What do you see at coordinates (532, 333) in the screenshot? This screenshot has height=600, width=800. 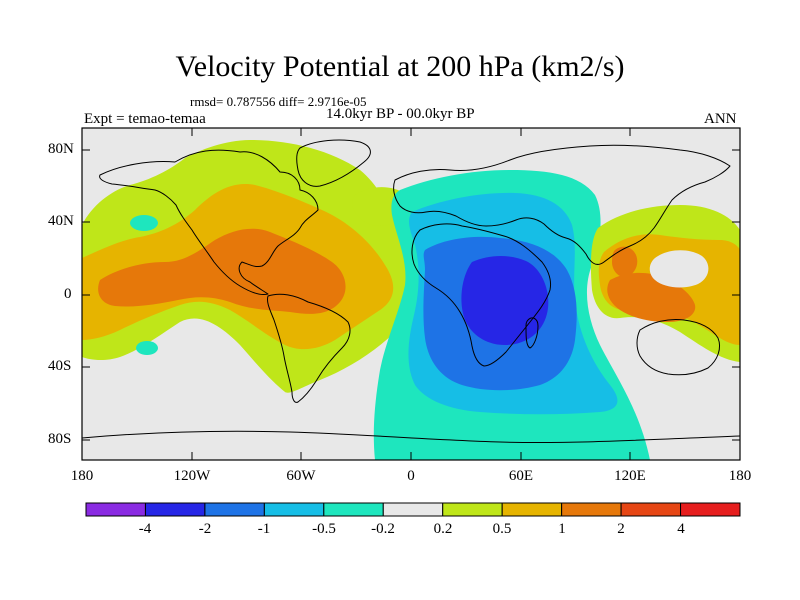 I see `coastline-madagascar` at bounding box center [532, 333].